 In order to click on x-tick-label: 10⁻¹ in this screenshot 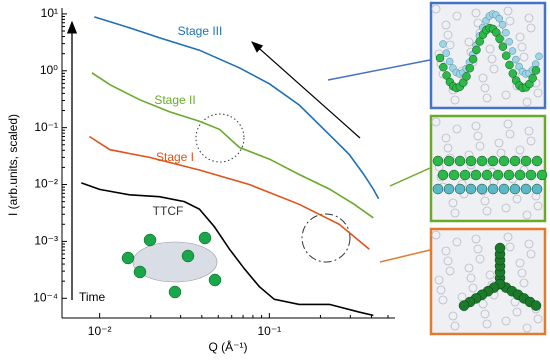, I will do `click(270, 331)`.